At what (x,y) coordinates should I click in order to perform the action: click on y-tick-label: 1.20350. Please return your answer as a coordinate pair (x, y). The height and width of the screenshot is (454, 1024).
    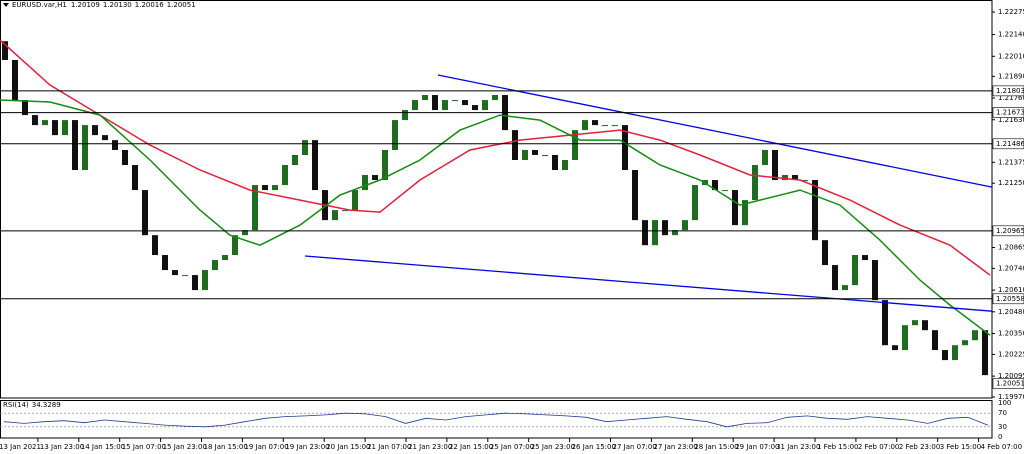
    Looking at the image, I should click on (1011, 334).